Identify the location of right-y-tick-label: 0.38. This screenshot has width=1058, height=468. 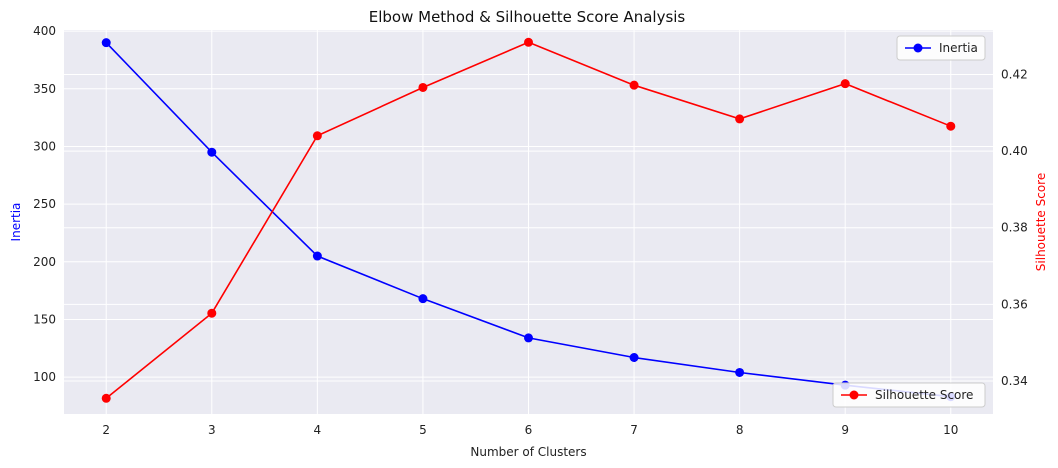
(1014, 228).